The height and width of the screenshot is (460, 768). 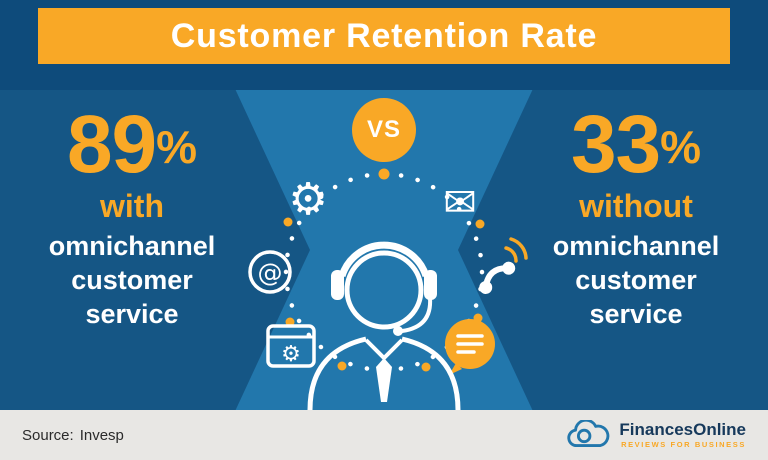 What do you see at coordinates (337, 373) in the screenshot?
I see `agent-shoulder-left` at bounding box center [337, 373].